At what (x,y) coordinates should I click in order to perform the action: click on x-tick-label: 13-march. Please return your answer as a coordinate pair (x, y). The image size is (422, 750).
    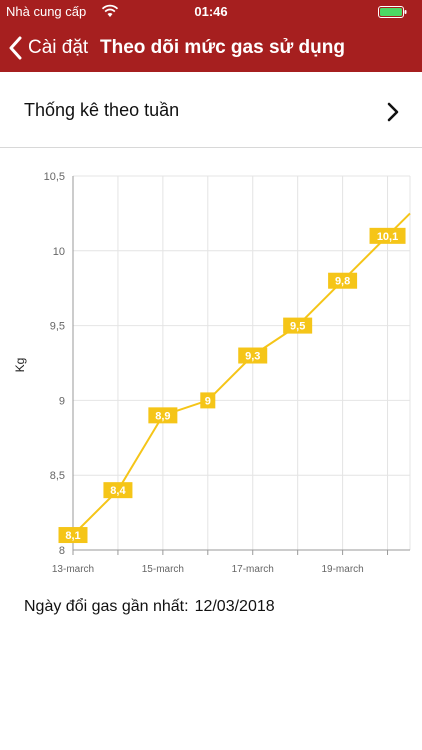
    Looking at the image, I should click on (73, 569).